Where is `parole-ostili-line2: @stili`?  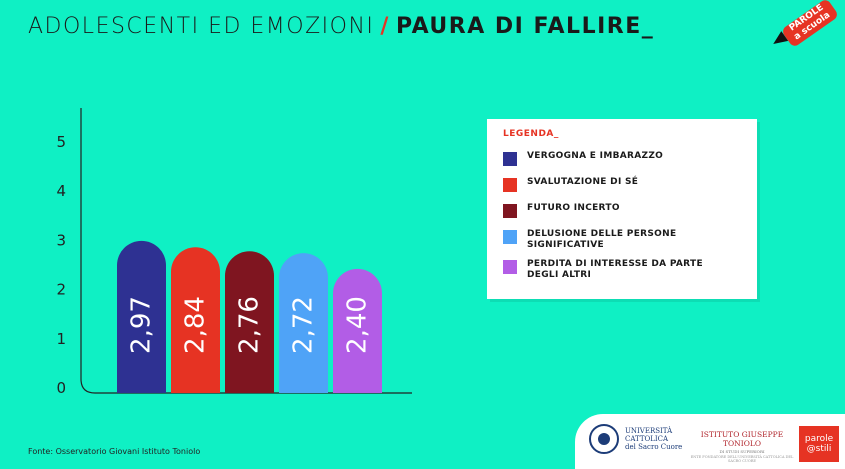
parole-ostili-line2: @stili is located at coordinates (819, 449).